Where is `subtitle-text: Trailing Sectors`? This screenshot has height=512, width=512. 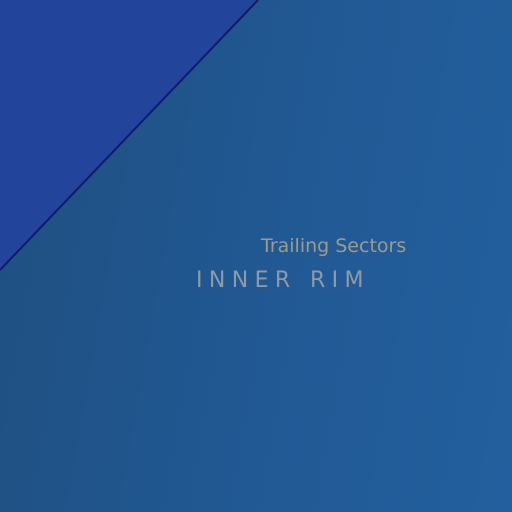 subtitle-text: Trailing Sectors is located at coordinates (334, 246).